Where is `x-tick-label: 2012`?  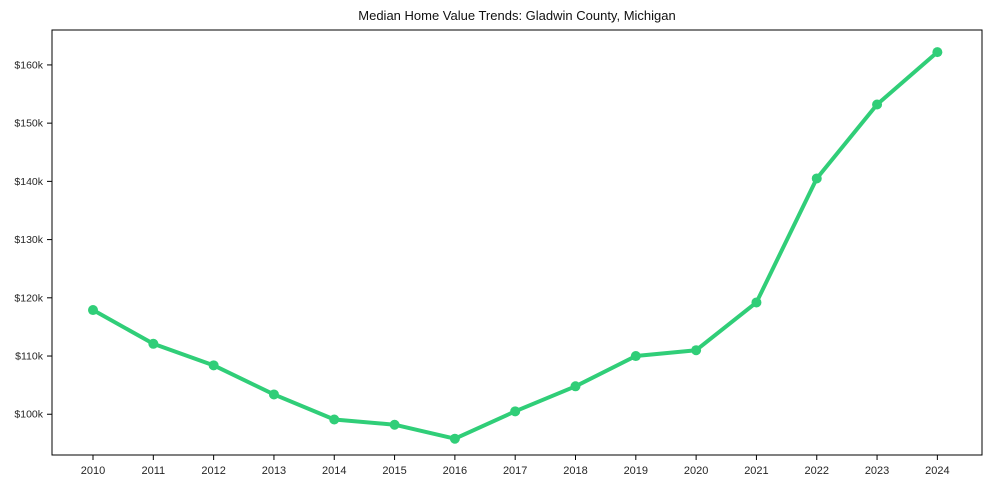
x-tick-label: 2012 is located at coordinates (213, 471).